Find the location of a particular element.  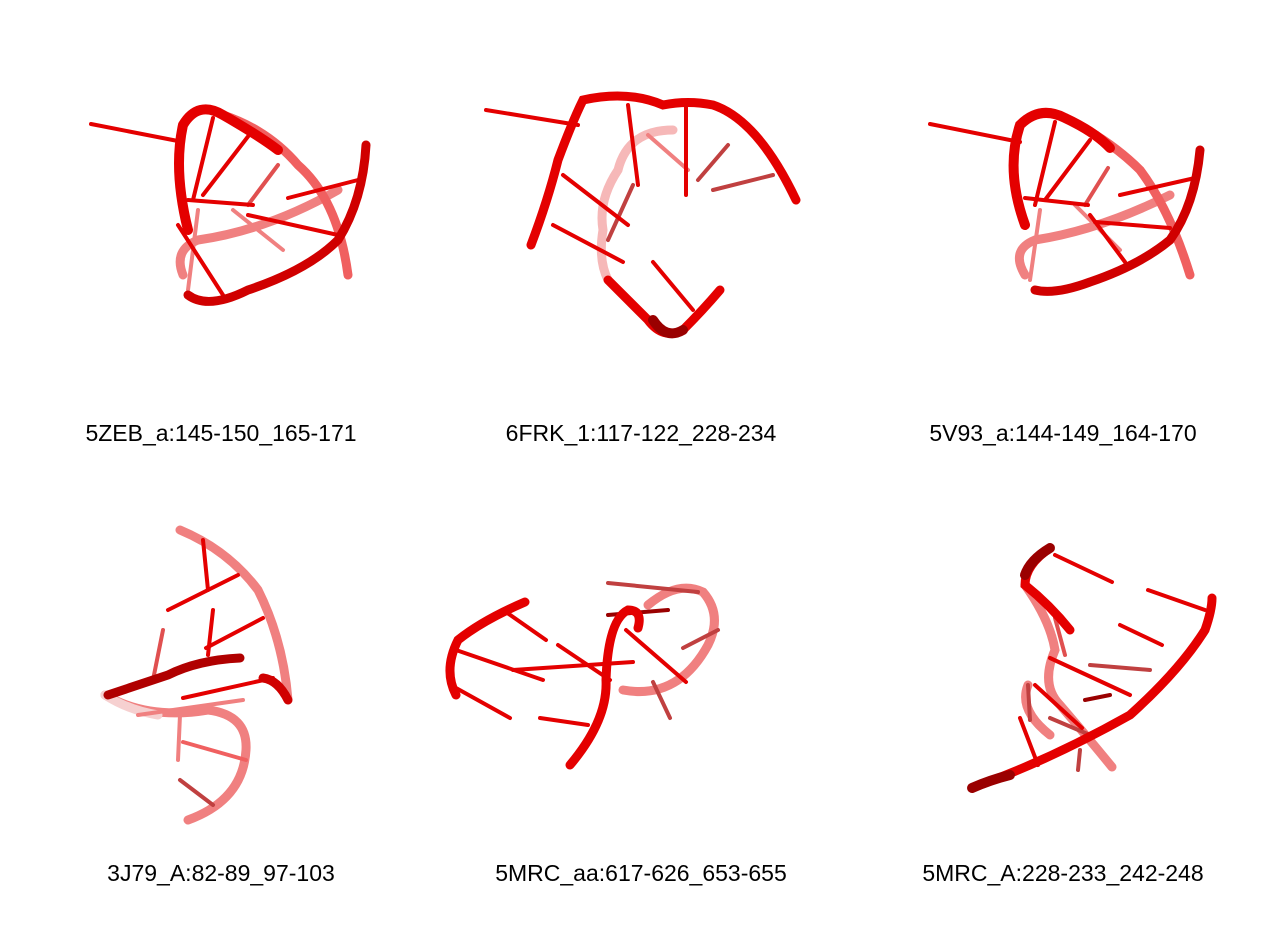

structure-label: 6FRK_1:117-122_228-234 is located at coordinates (641, 433).